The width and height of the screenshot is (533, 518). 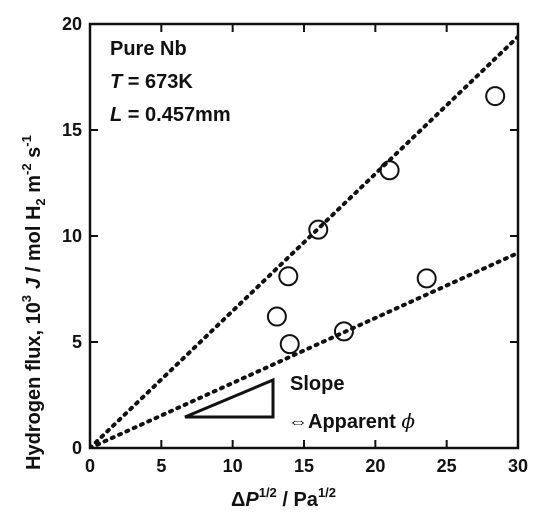 I want to click on x-tick-label: 15, so click(x=304, y=466).